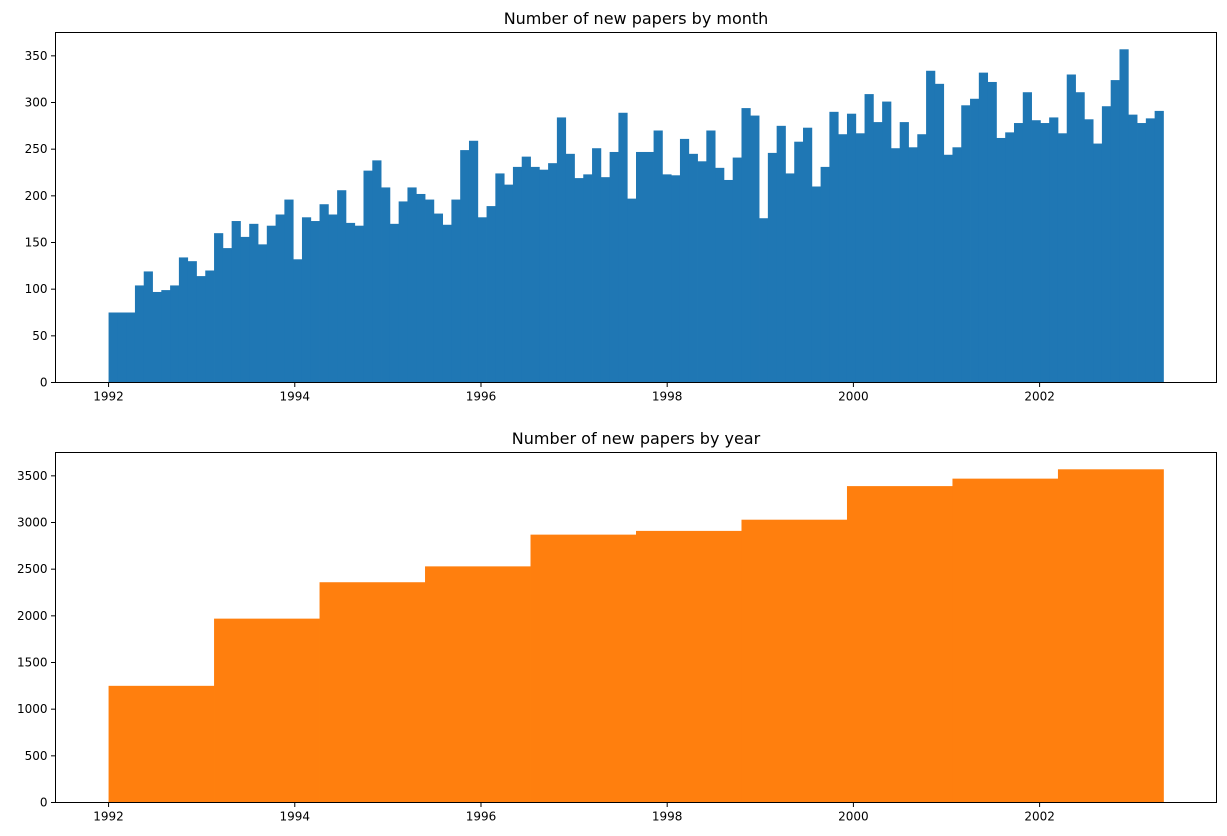 The image size is (1227, 836). Describe the element at coordinates (667, 817) in the screenshot. I see `x-tick-label: 1998` at that location.